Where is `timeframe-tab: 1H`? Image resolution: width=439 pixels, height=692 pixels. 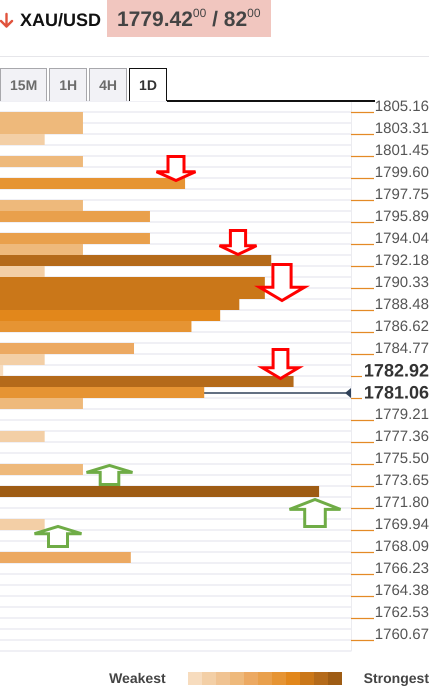
timeframe-tab: 1H is located at coordinates (68, 84).